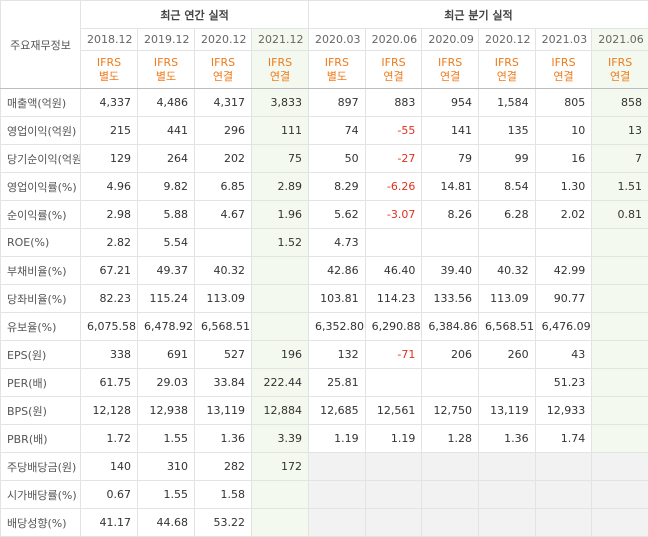  I want to click on column-basis: IFRS 별도, so click(337, 69).